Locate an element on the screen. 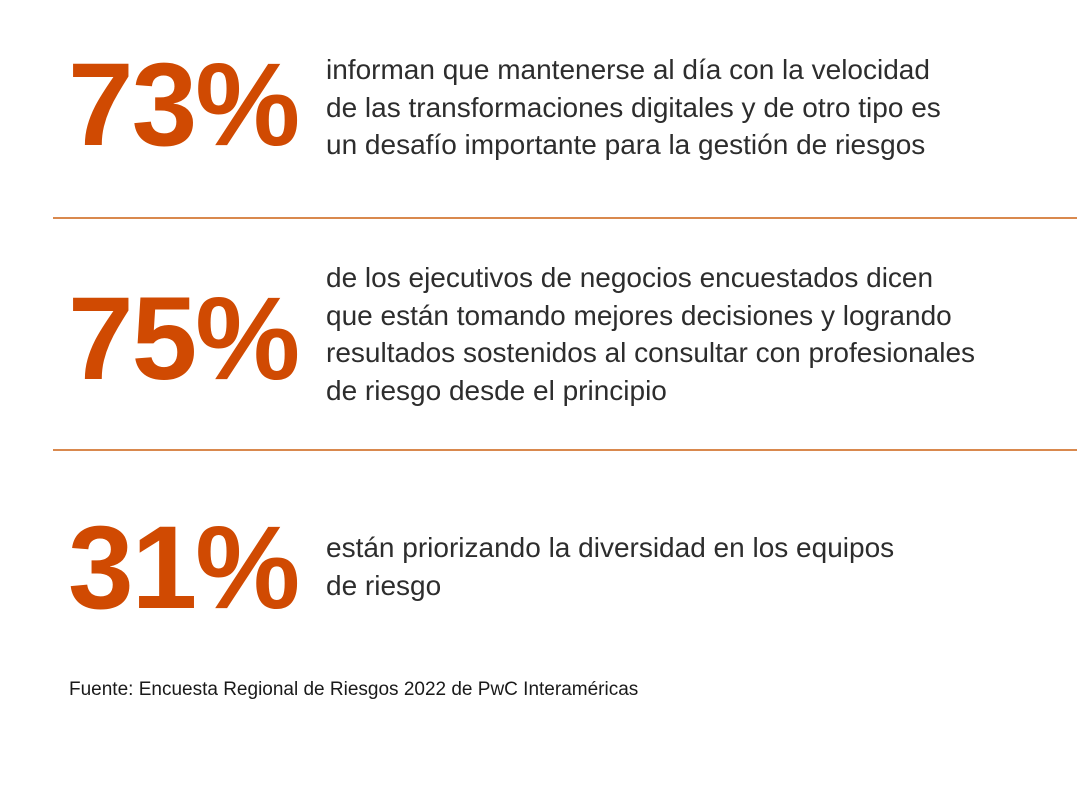  stat-value: 75% is located at coordinates (184, 339).